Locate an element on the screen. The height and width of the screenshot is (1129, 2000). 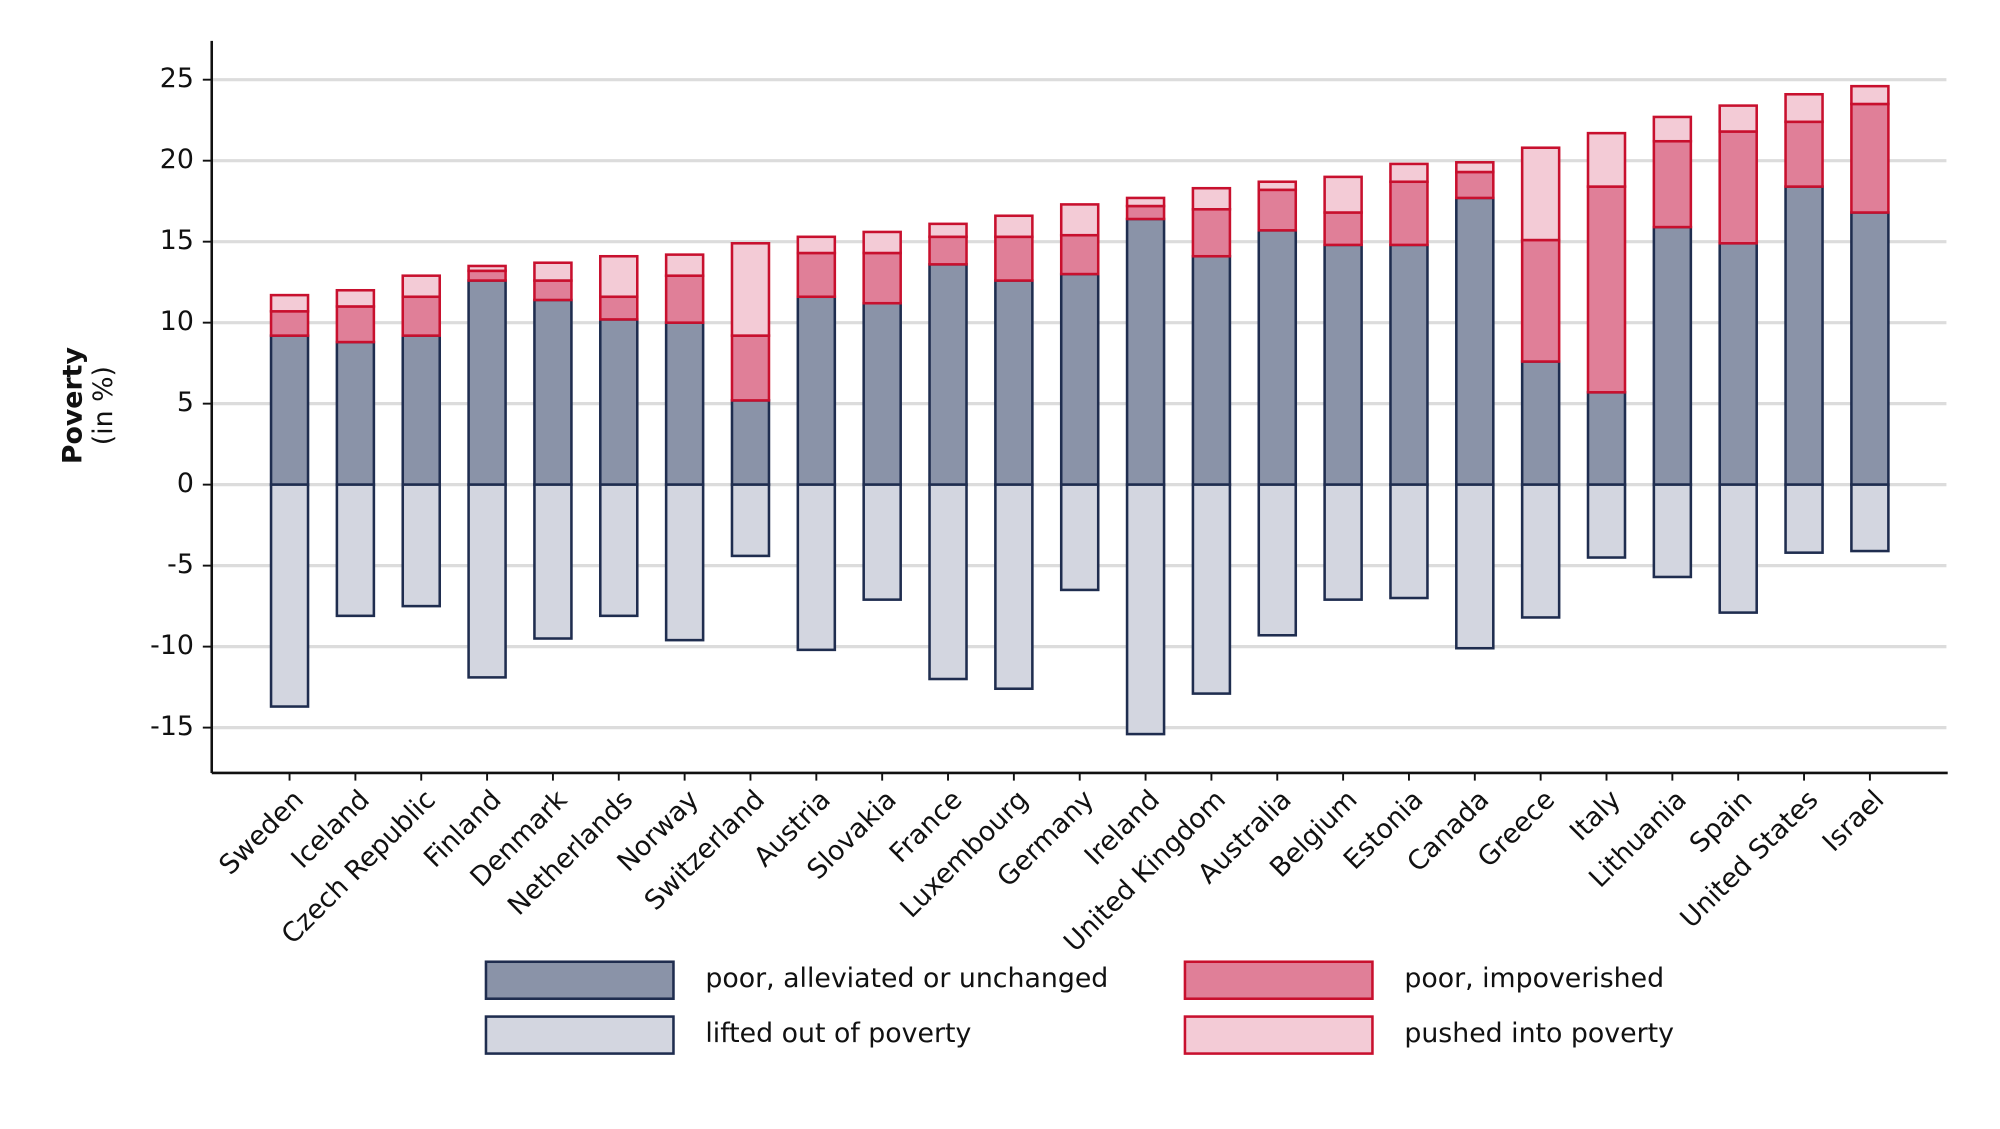
legend-label: pushed into poverty is located at coordinates (1539, 1033).